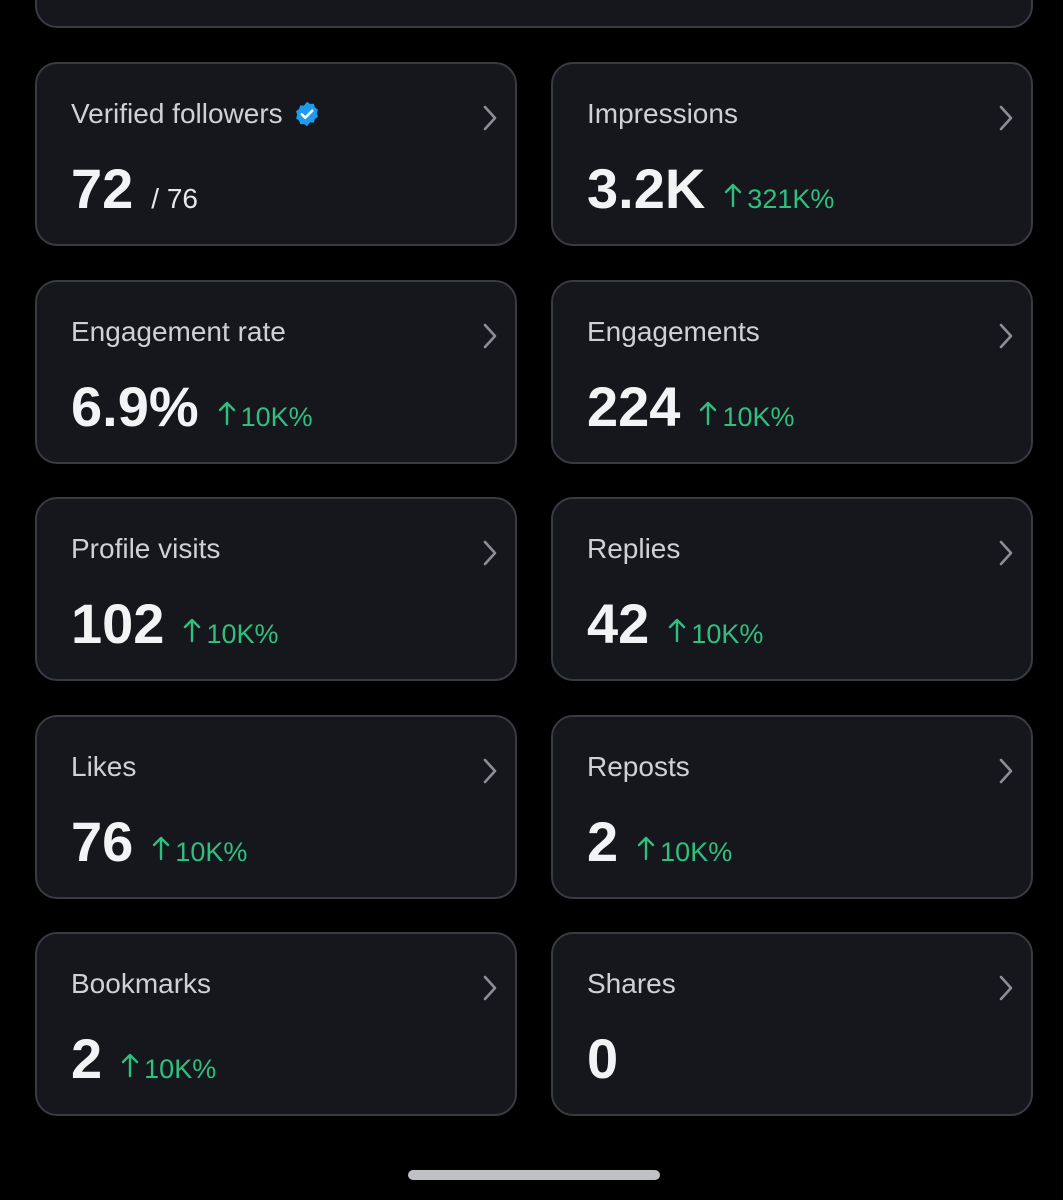  I want to click on metric-value: 102, so click(118, 623).